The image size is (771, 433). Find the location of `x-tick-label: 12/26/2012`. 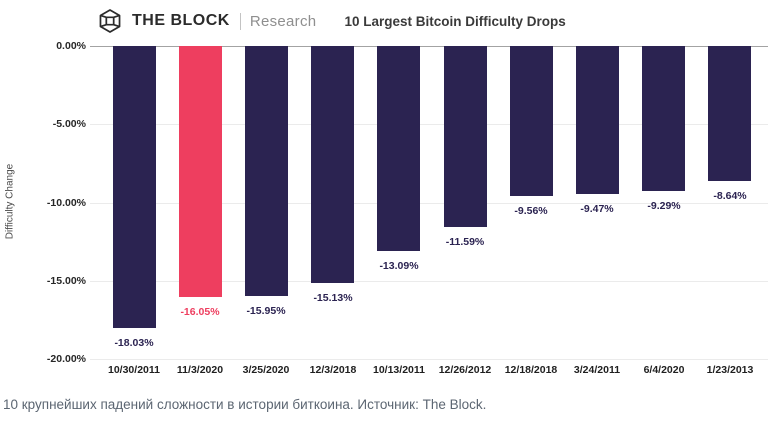

x-tick-label: 12/26/2012 is located at coordinates (465, 370).